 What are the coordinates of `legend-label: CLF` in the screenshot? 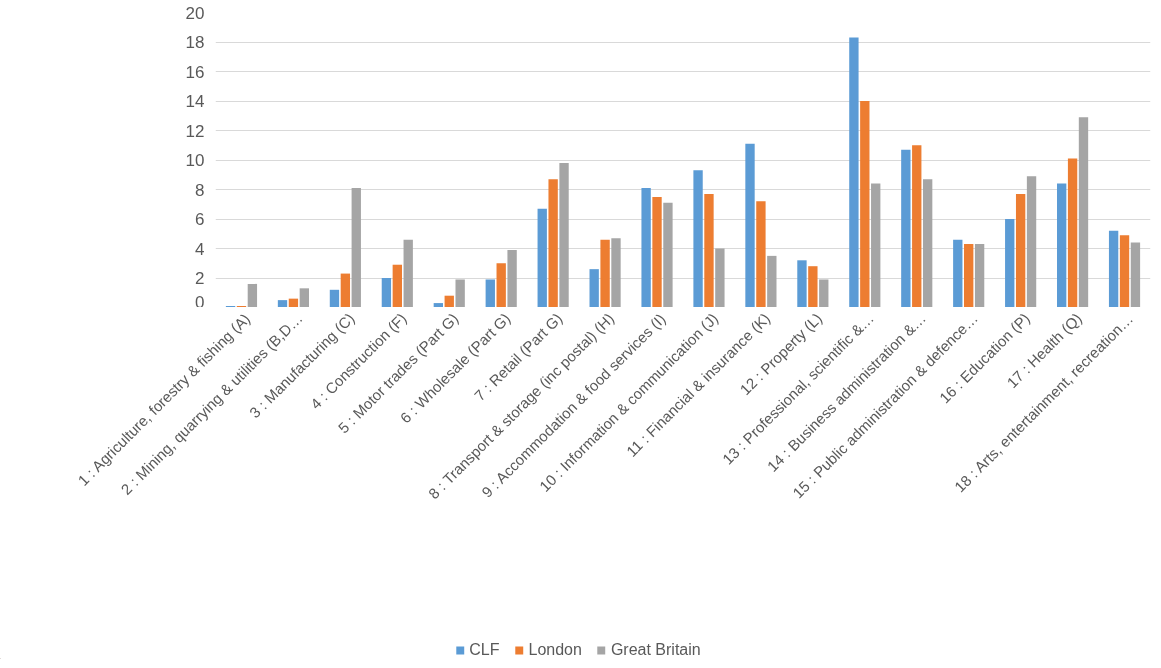 It's located at (484, 650).